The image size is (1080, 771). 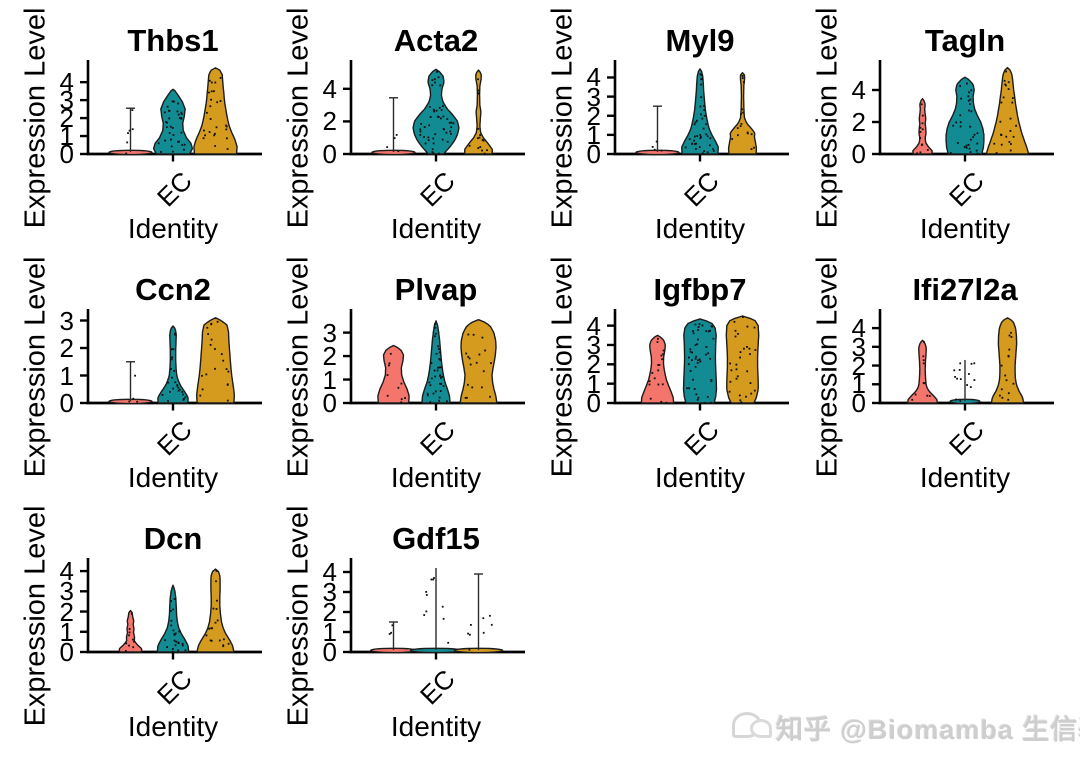 I want to click on watermark-text: 知乎 @Biomamba 生信基地, so click(x=928, y=729).